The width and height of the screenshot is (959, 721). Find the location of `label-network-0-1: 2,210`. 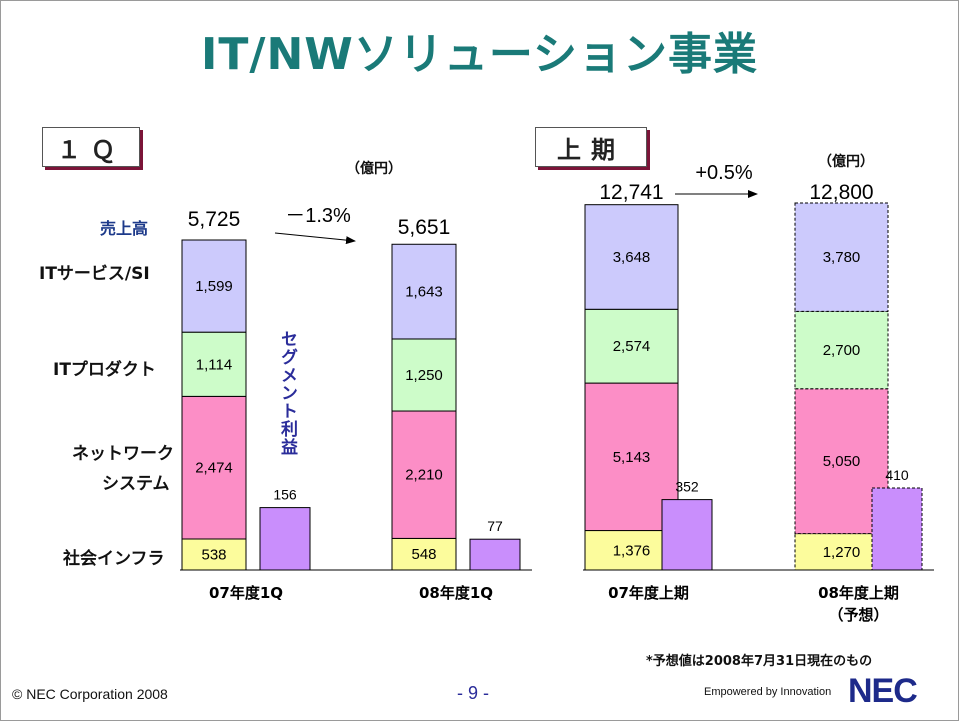

label-network-0-1: 2,210 is located at coordinates (424, 475).